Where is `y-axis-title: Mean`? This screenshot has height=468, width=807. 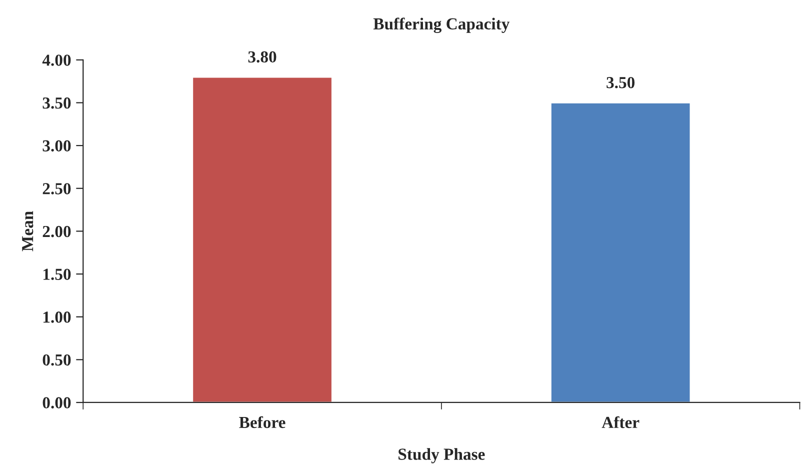
y-axis-title: Mean is located at coordinates (28, 231).